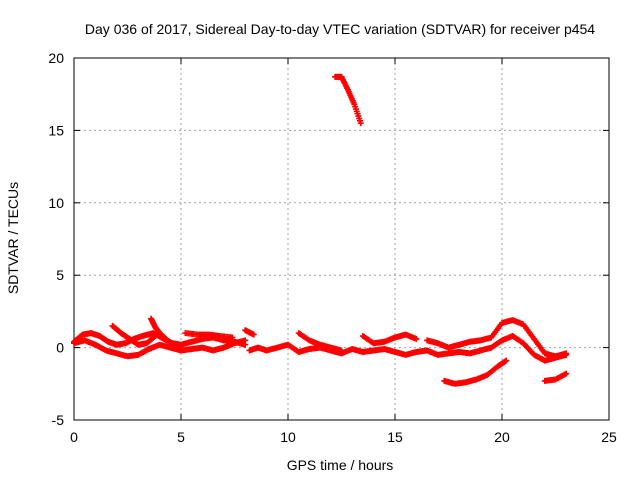 The height and width of the screenshot is (480, 640). What do you see at coordinates (60, 275) in the screenshot?
I see `y-tick-label: 5` at bounding box center [60, 275].